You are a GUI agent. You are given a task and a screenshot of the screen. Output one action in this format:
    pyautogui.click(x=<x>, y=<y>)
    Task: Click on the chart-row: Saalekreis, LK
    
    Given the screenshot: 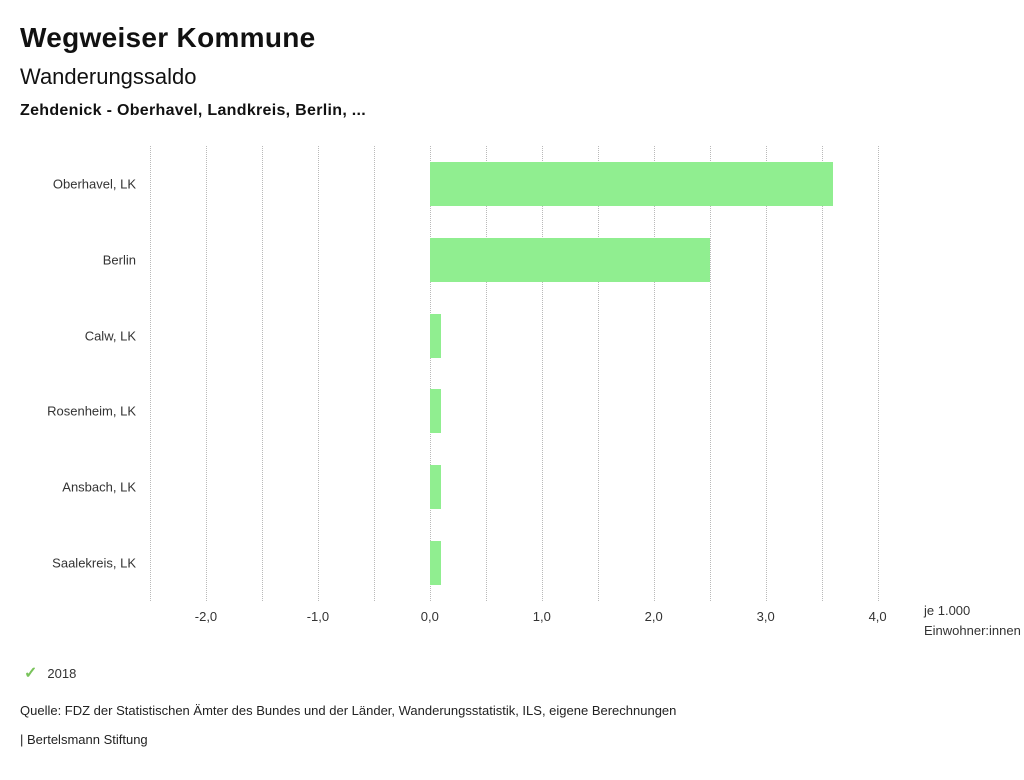 What is the action you would take?
    pyautogui.click(x=476, y=563)
    